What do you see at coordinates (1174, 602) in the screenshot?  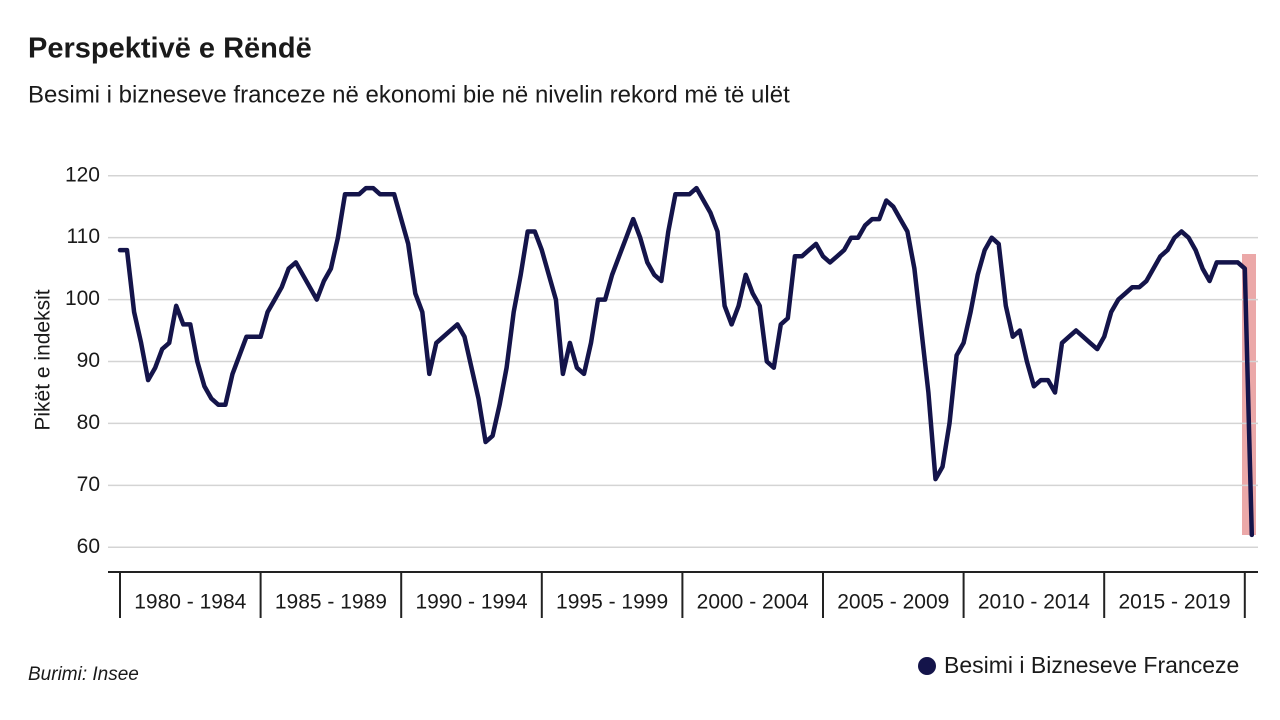 I see `x-tick-label: 2015 - 2019` at bounding box center [1174, 602].